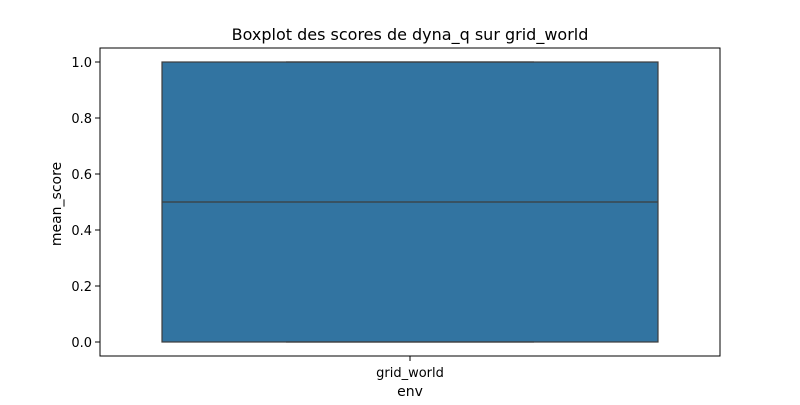 Image resolution: width=800 pixels, height=405 pixels. What do you see at coordinates (81, 343) in the screenshot?
I see `y-tick-label: 0.0` at bounding box center [81, 343].